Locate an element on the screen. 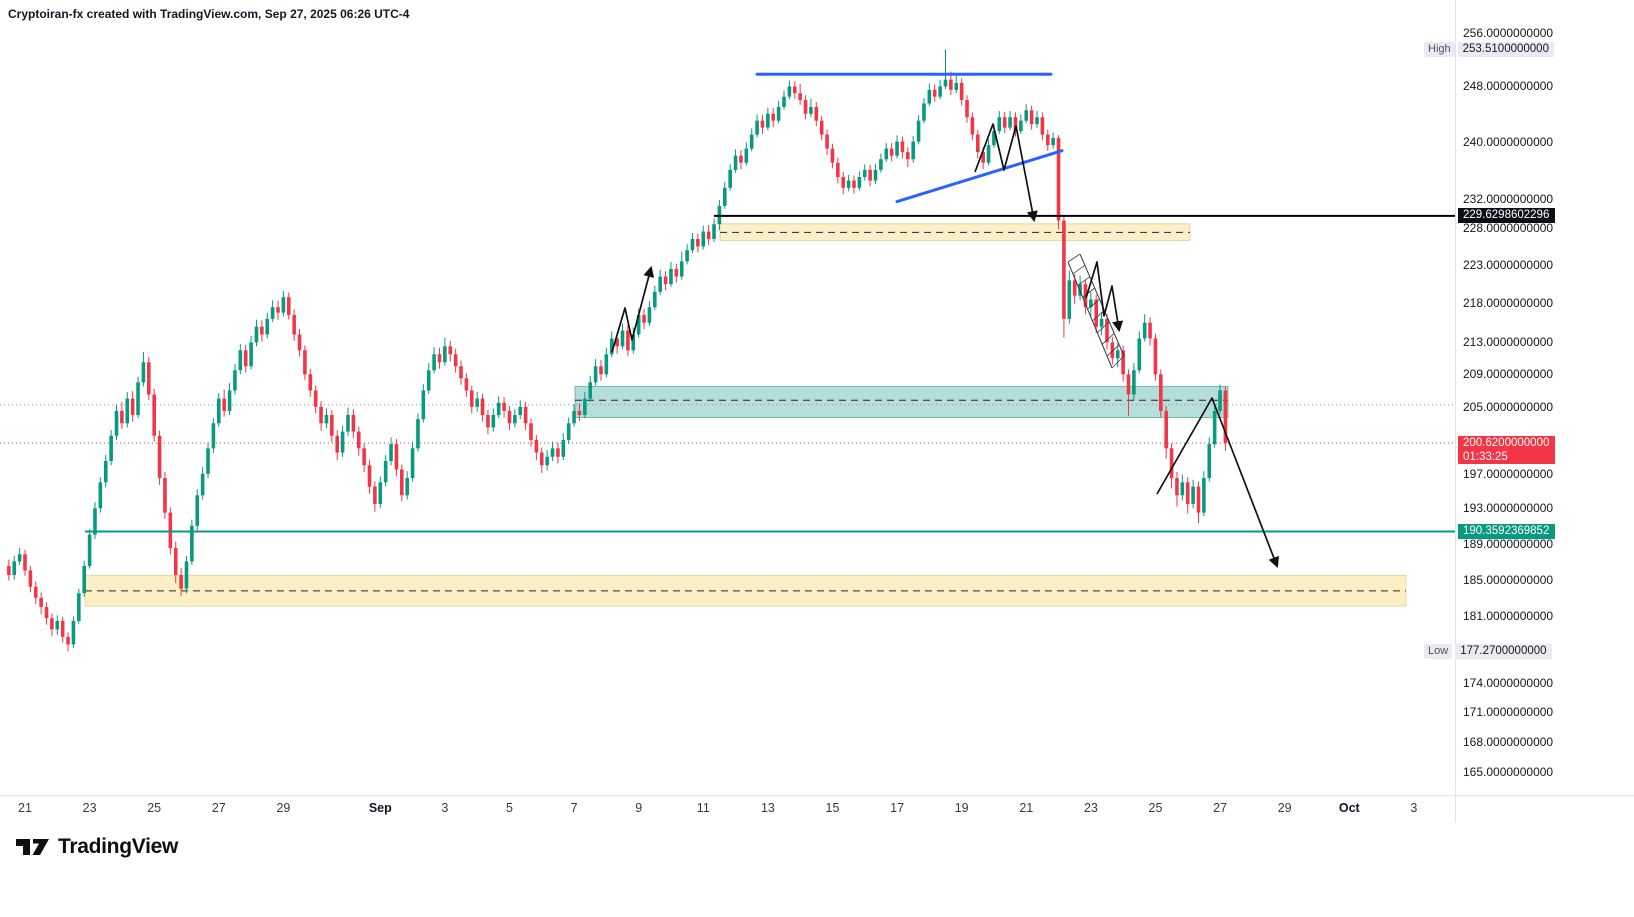  support-zone-mid is located at coordinates (901, 401).